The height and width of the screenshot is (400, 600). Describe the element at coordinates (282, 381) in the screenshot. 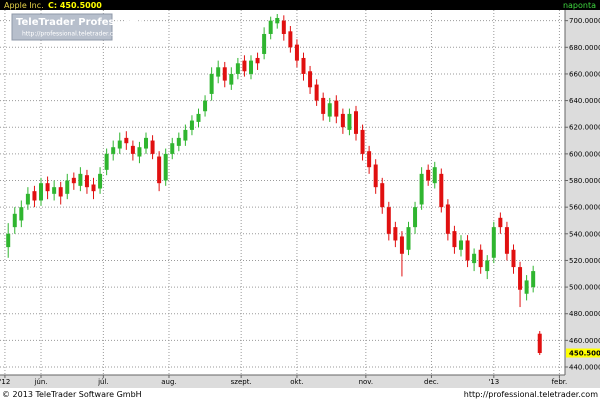

I see `x-axis-panel` at that location.